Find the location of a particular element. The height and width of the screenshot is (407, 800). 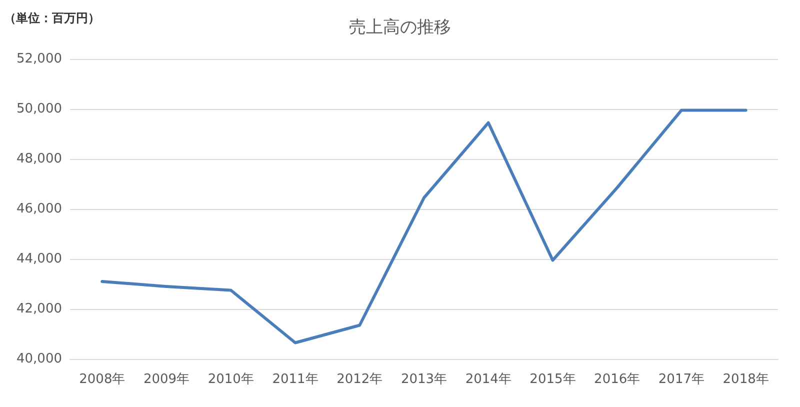

x-tick-label: 2017年 is located at coordinates (681, 379).